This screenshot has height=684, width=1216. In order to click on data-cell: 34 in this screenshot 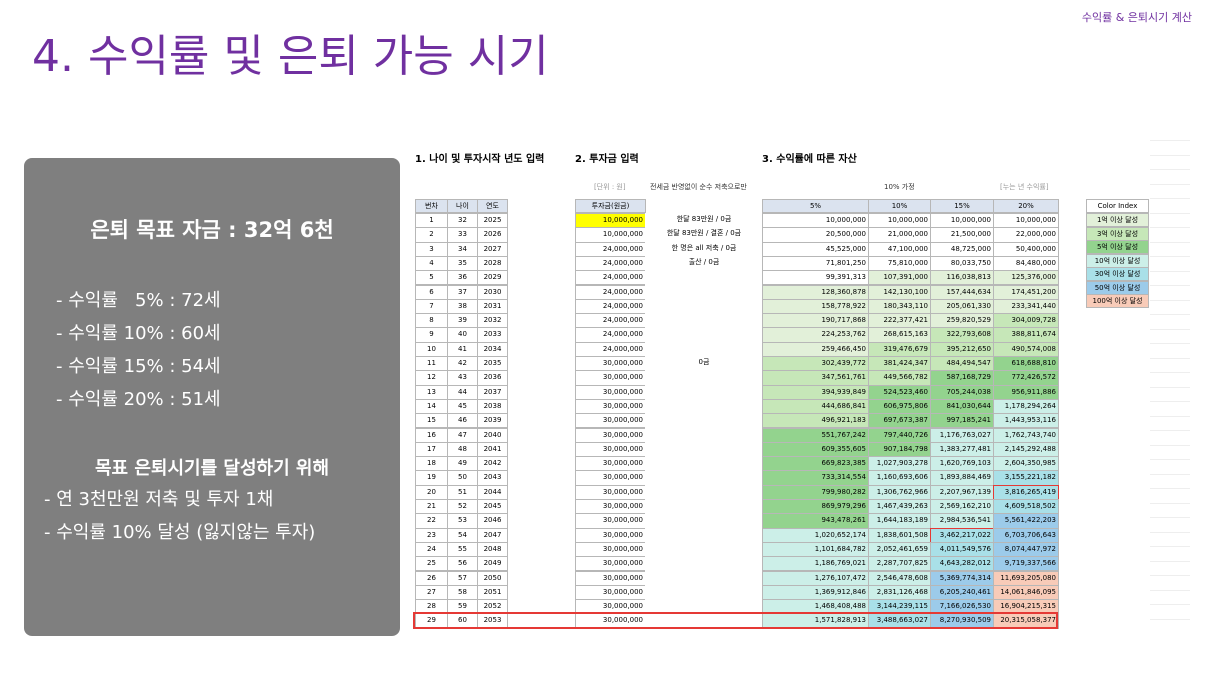, I will do `click(462, 249)`.